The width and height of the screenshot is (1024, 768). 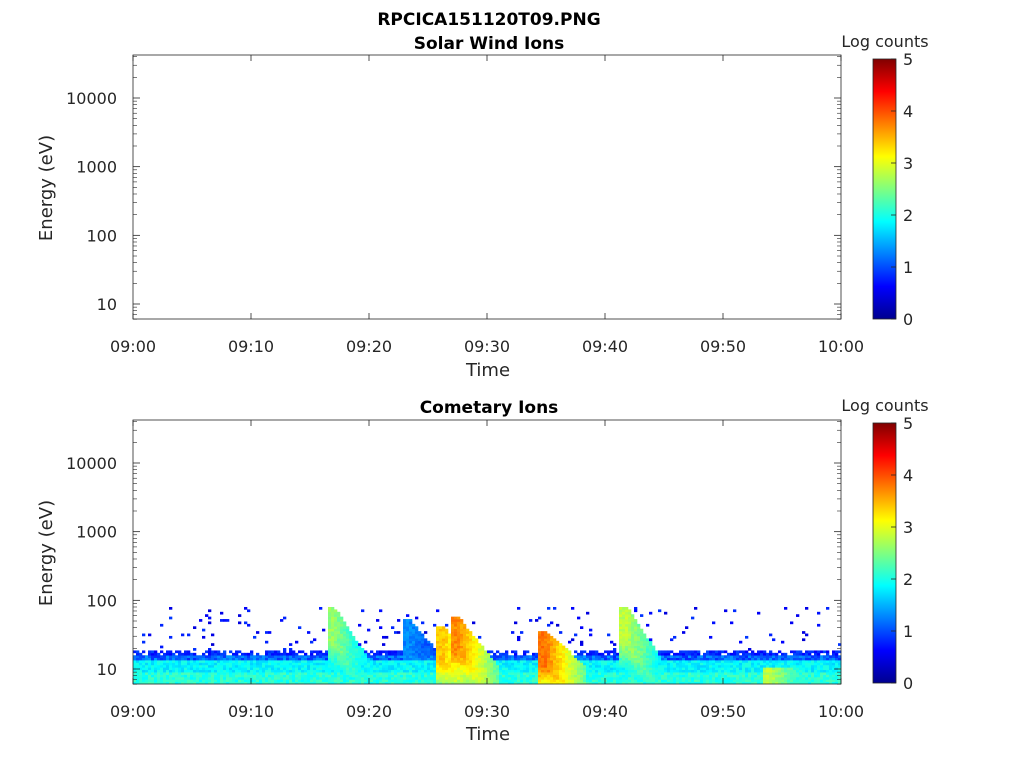 I want to click on colorbar-tick-label: 5, so click(x=908, y=423).